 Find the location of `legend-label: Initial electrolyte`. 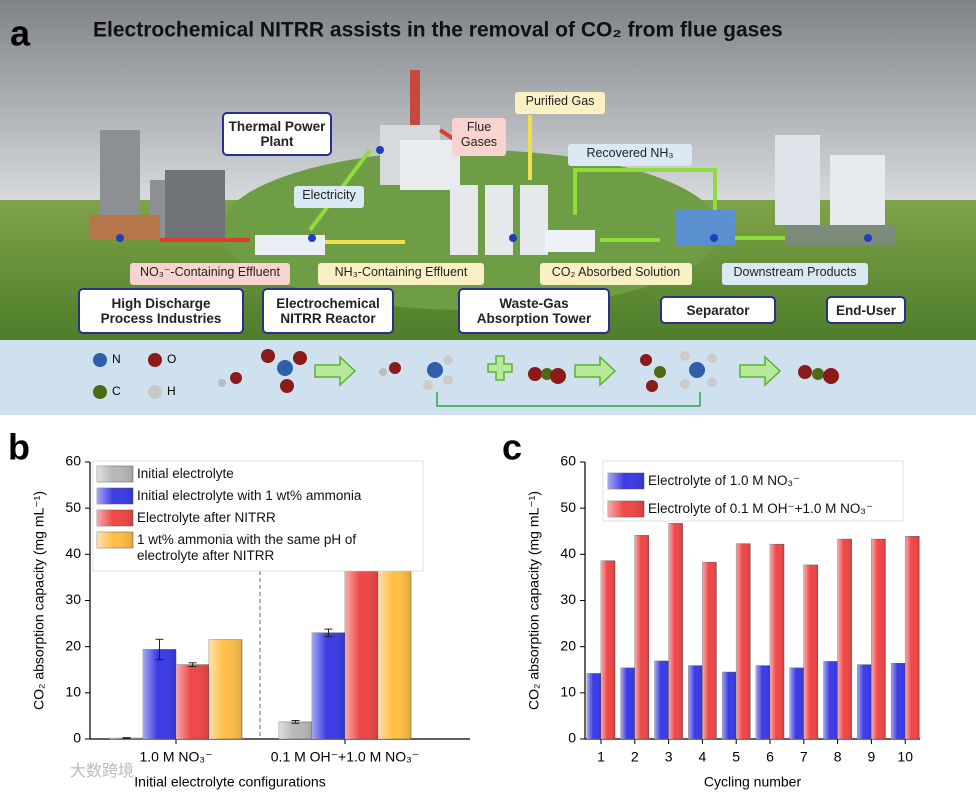

legend-label: Initial electrolyte is located at coordinates (185, 473).